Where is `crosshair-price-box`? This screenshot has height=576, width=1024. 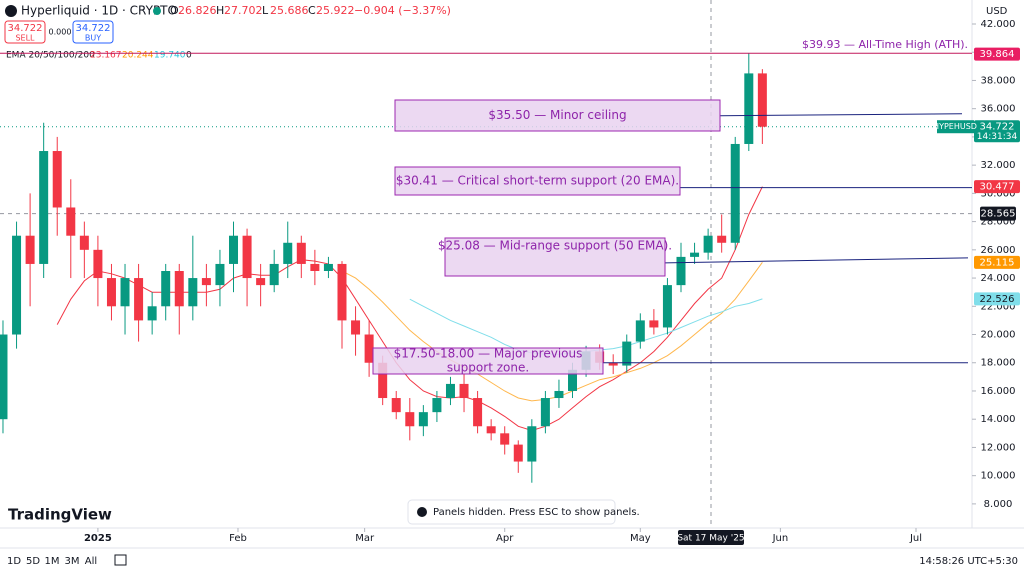
crosshair-price-box is located at coordinates (998, 213).